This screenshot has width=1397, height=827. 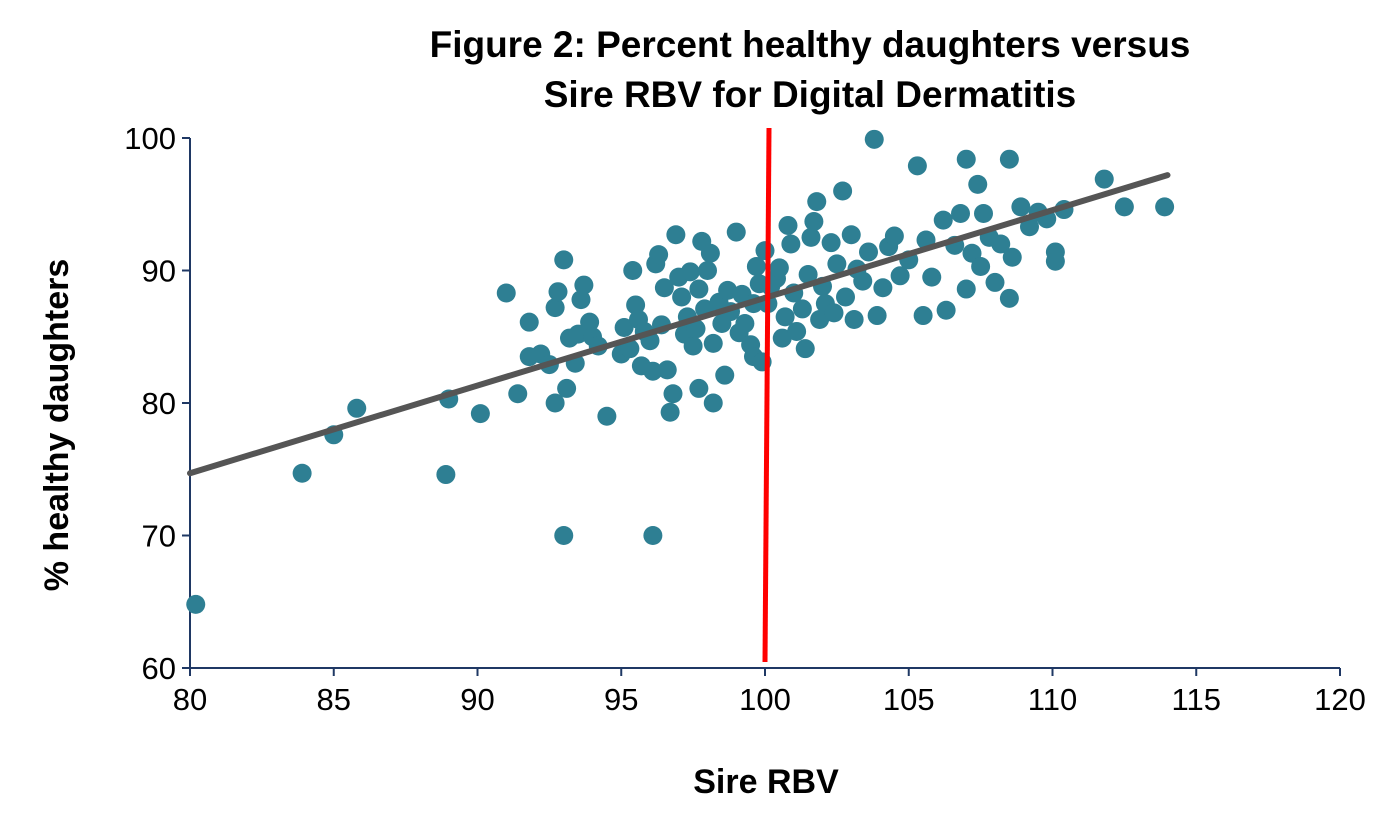 What do you see at coordinates (765, 699) in the screenshot?
I see `x-tick-label: 100` at bounding box center [765, 699].